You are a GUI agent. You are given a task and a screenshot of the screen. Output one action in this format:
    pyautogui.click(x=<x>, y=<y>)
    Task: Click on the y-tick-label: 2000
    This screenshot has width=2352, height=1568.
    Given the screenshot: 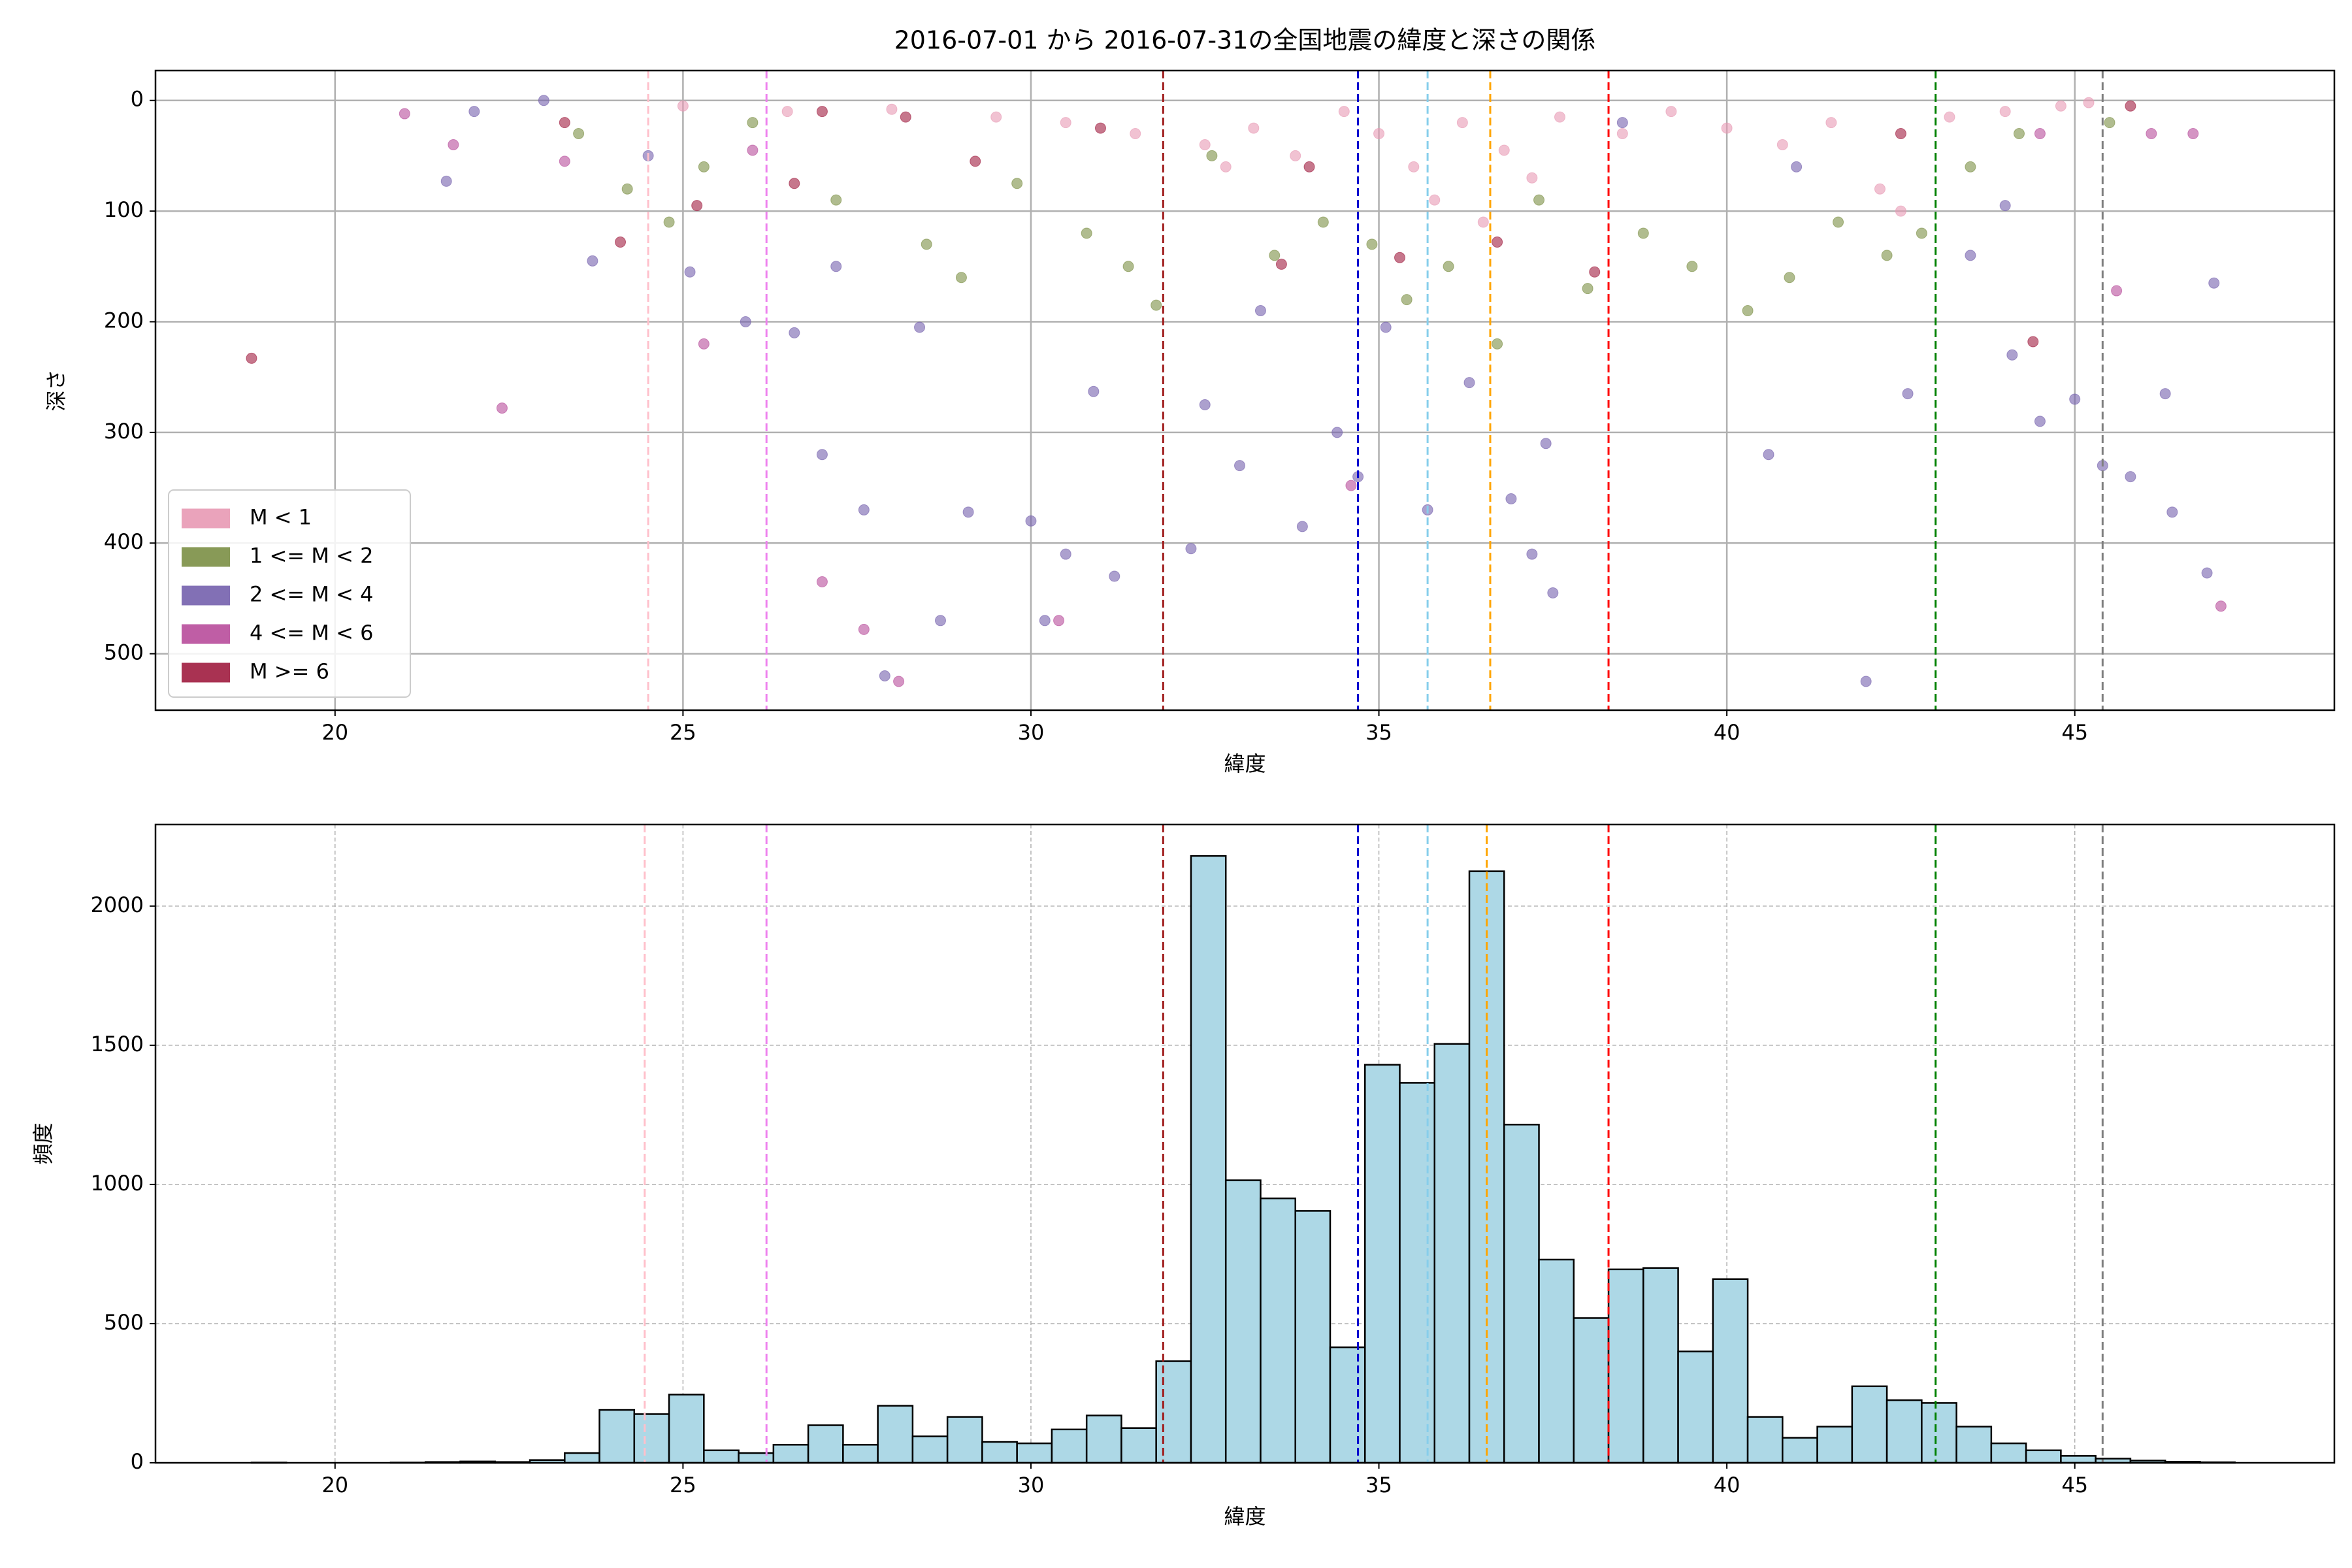 What is the action you would take?
    pyautogui.click(x=117, y=904)
    